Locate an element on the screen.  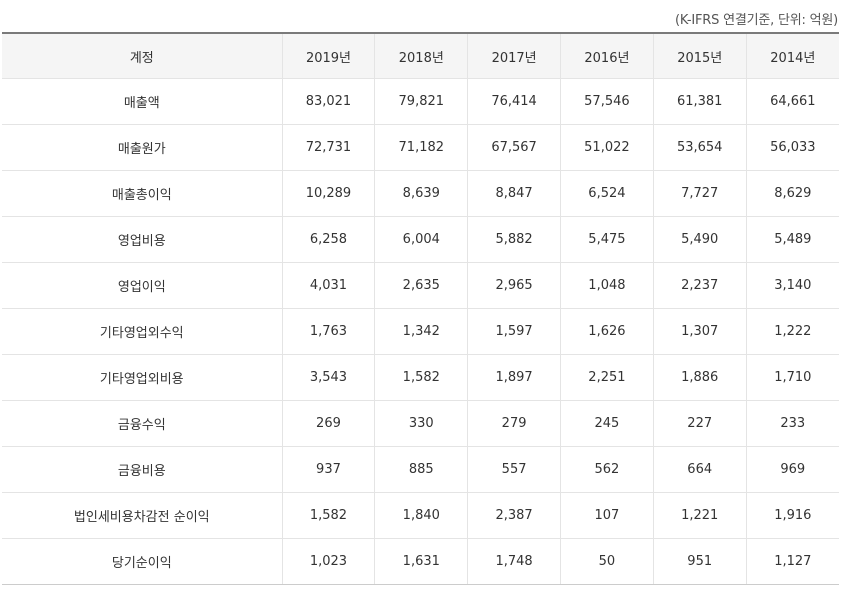
cell-value: 664 is located at coordinates (699, 469).